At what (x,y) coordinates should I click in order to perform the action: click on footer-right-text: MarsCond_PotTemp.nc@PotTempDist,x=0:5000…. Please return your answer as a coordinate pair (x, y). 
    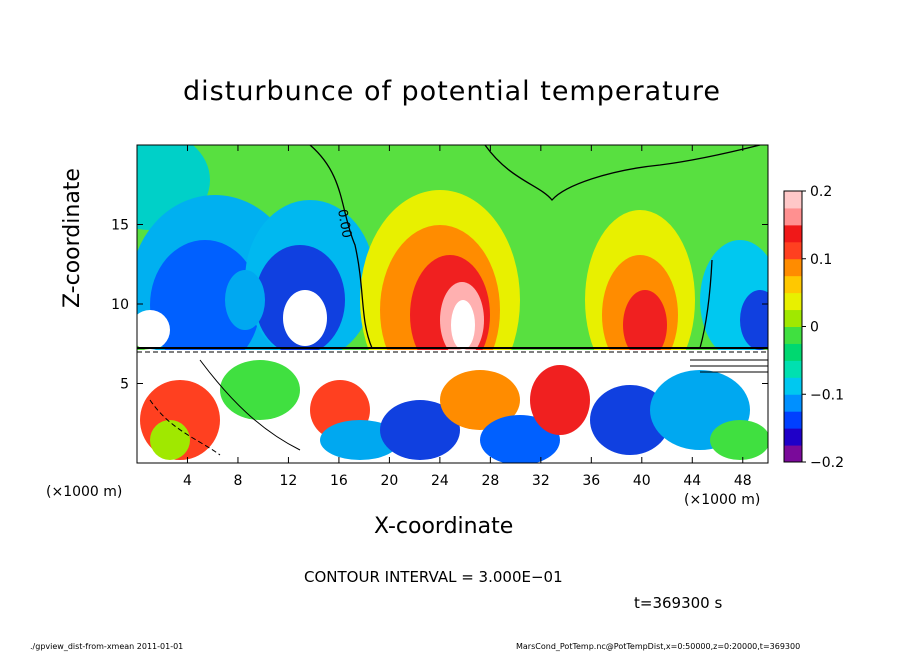
    Looking at the image, I should click on (658, 646).